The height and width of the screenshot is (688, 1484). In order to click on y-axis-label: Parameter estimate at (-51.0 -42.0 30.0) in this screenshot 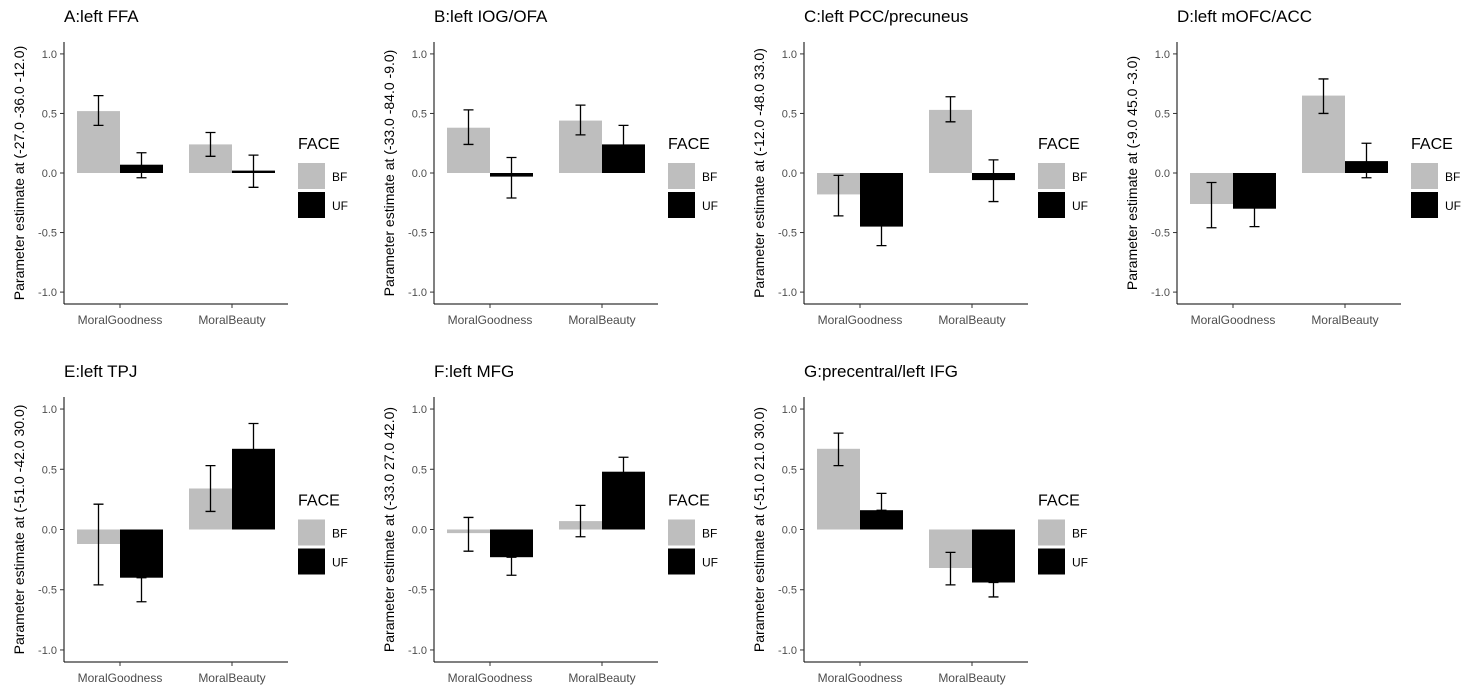, I will do `click(19, 530)`.